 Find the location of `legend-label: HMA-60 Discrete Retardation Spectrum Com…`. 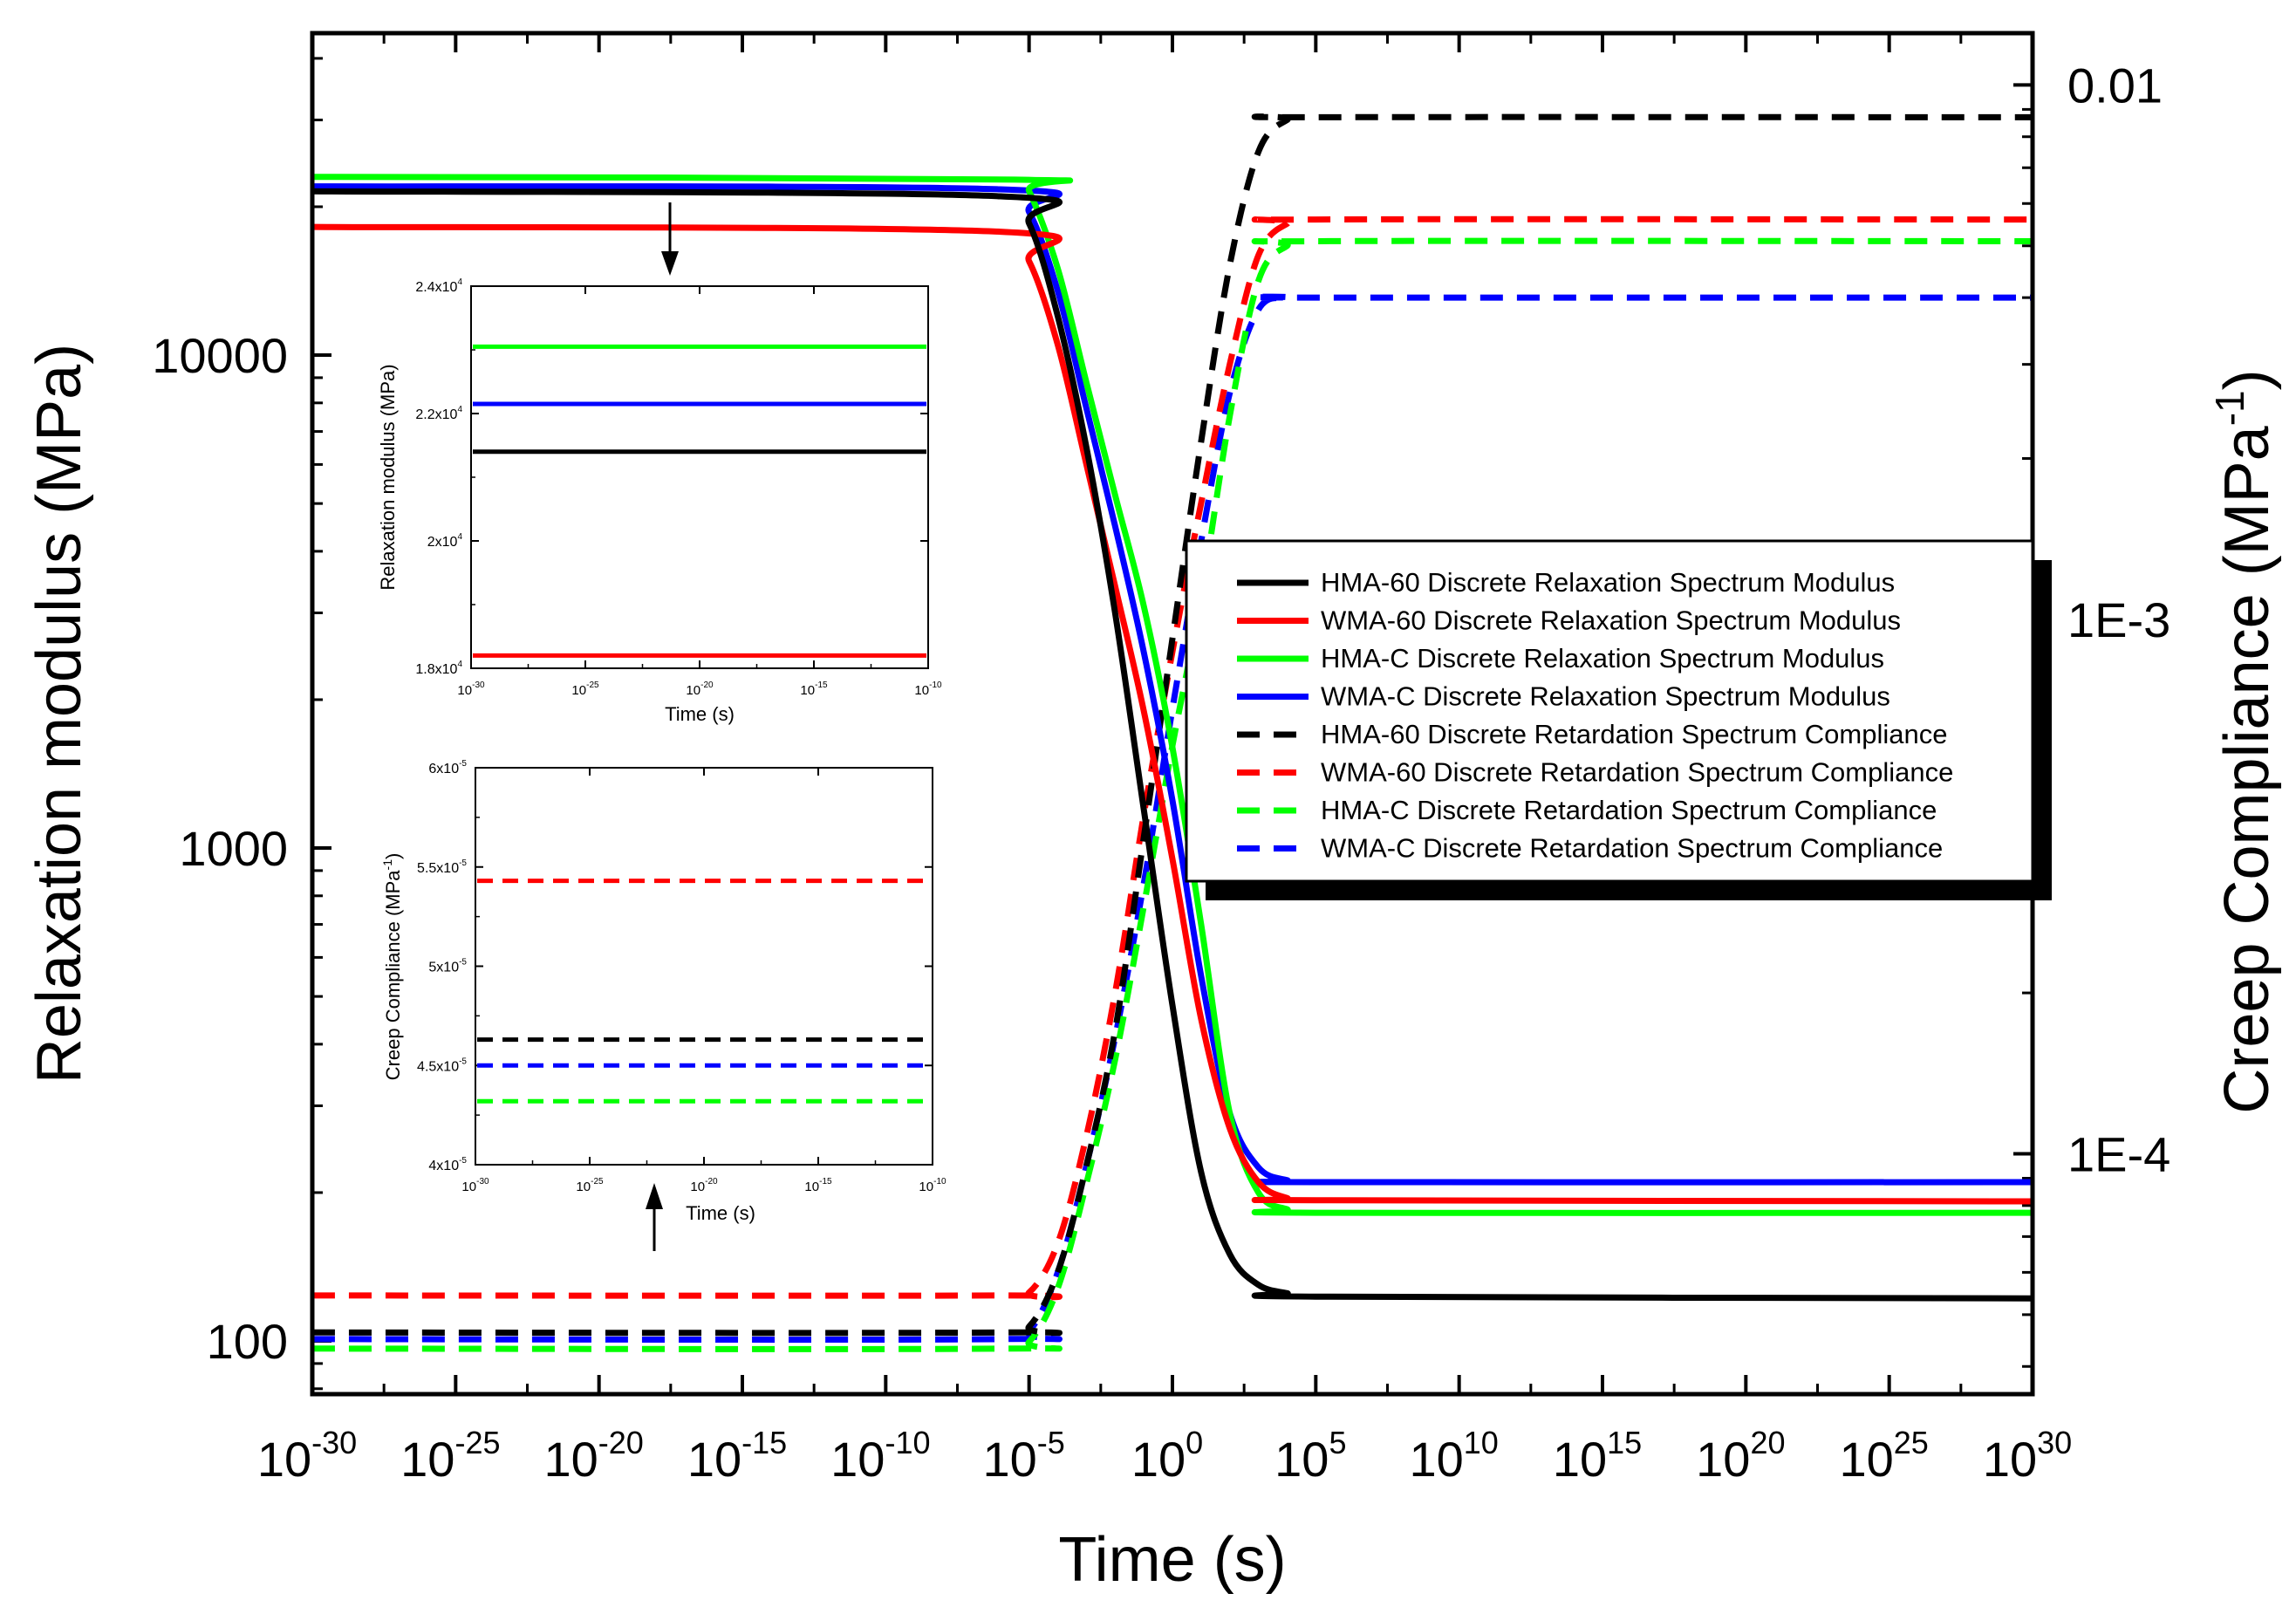

legend-label: HMA-60 Discrete Retardation Spectrum Com… is located at coordinates (1634, 734).